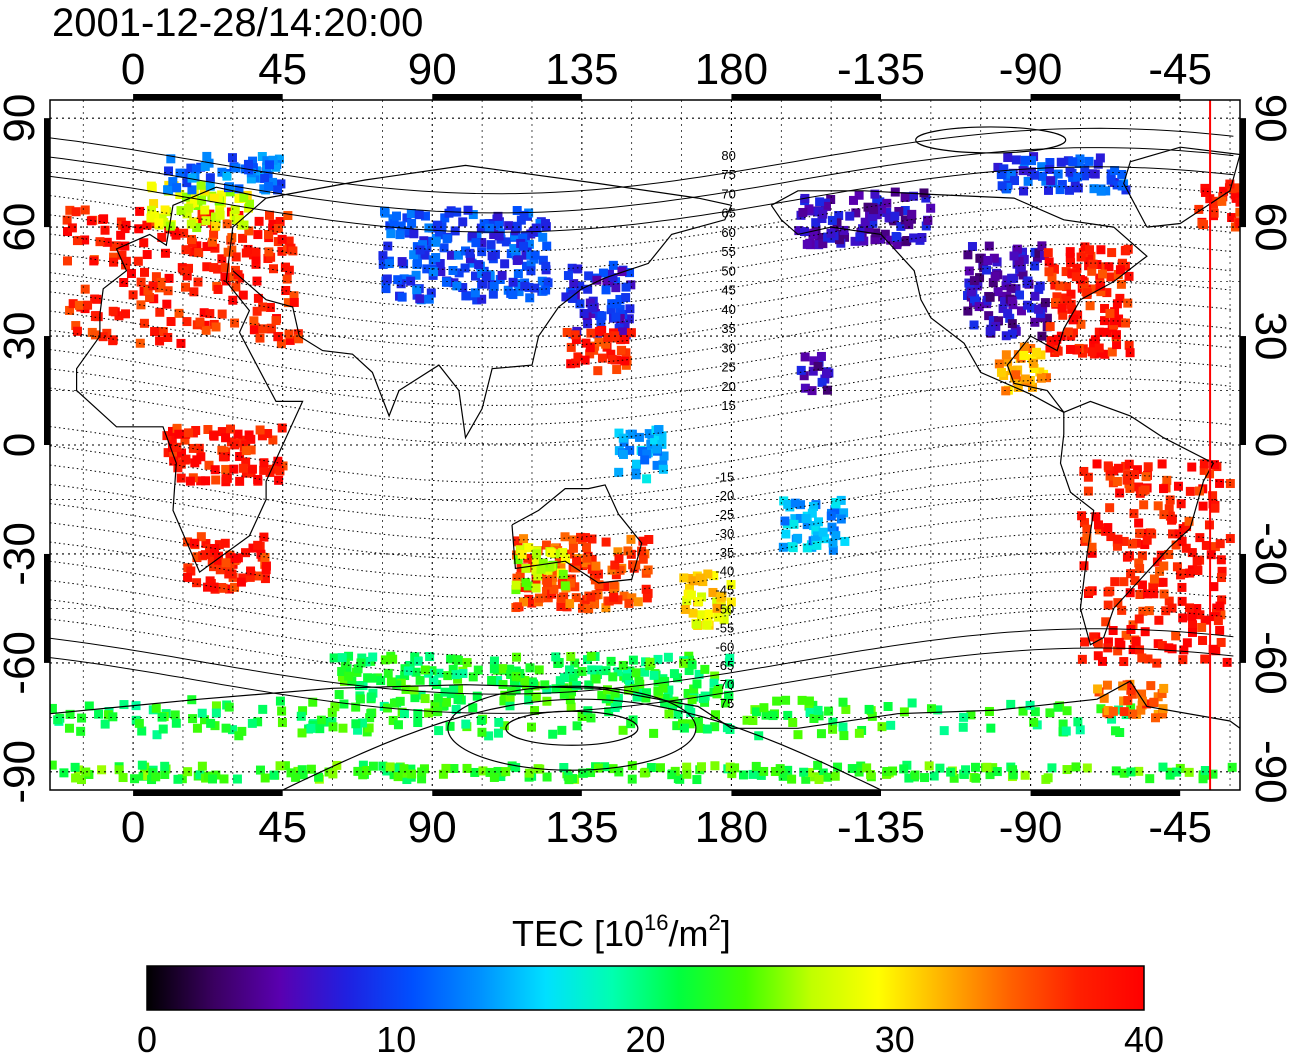  I want to click on tec-region-africa-south, so click(227, 563).